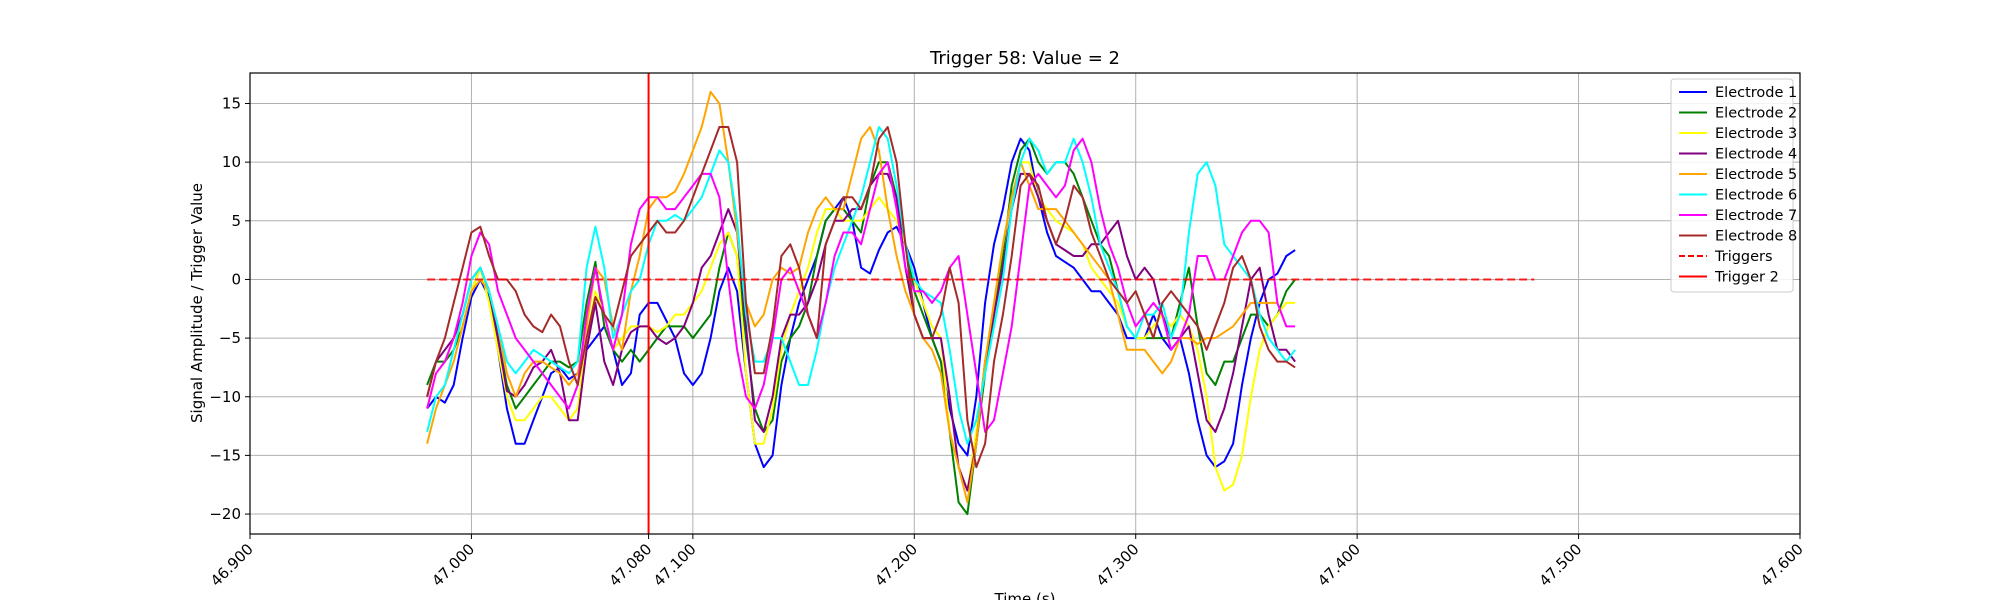 The width and height of the screenshot is (2000, 600). I want to click on chart-title: Trigger 58: Value = 2, so click(1024, 58).